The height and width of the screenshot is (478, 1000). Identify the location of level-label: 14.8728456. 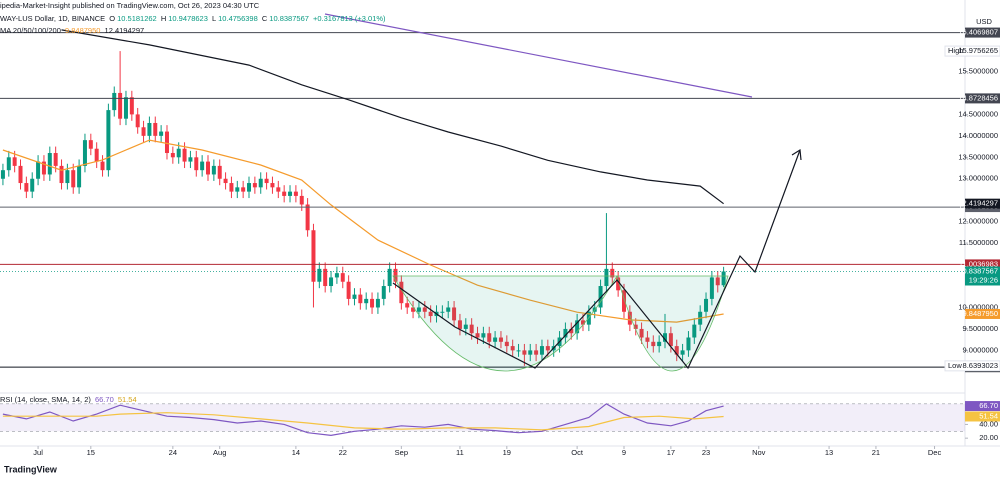
(978, 97).